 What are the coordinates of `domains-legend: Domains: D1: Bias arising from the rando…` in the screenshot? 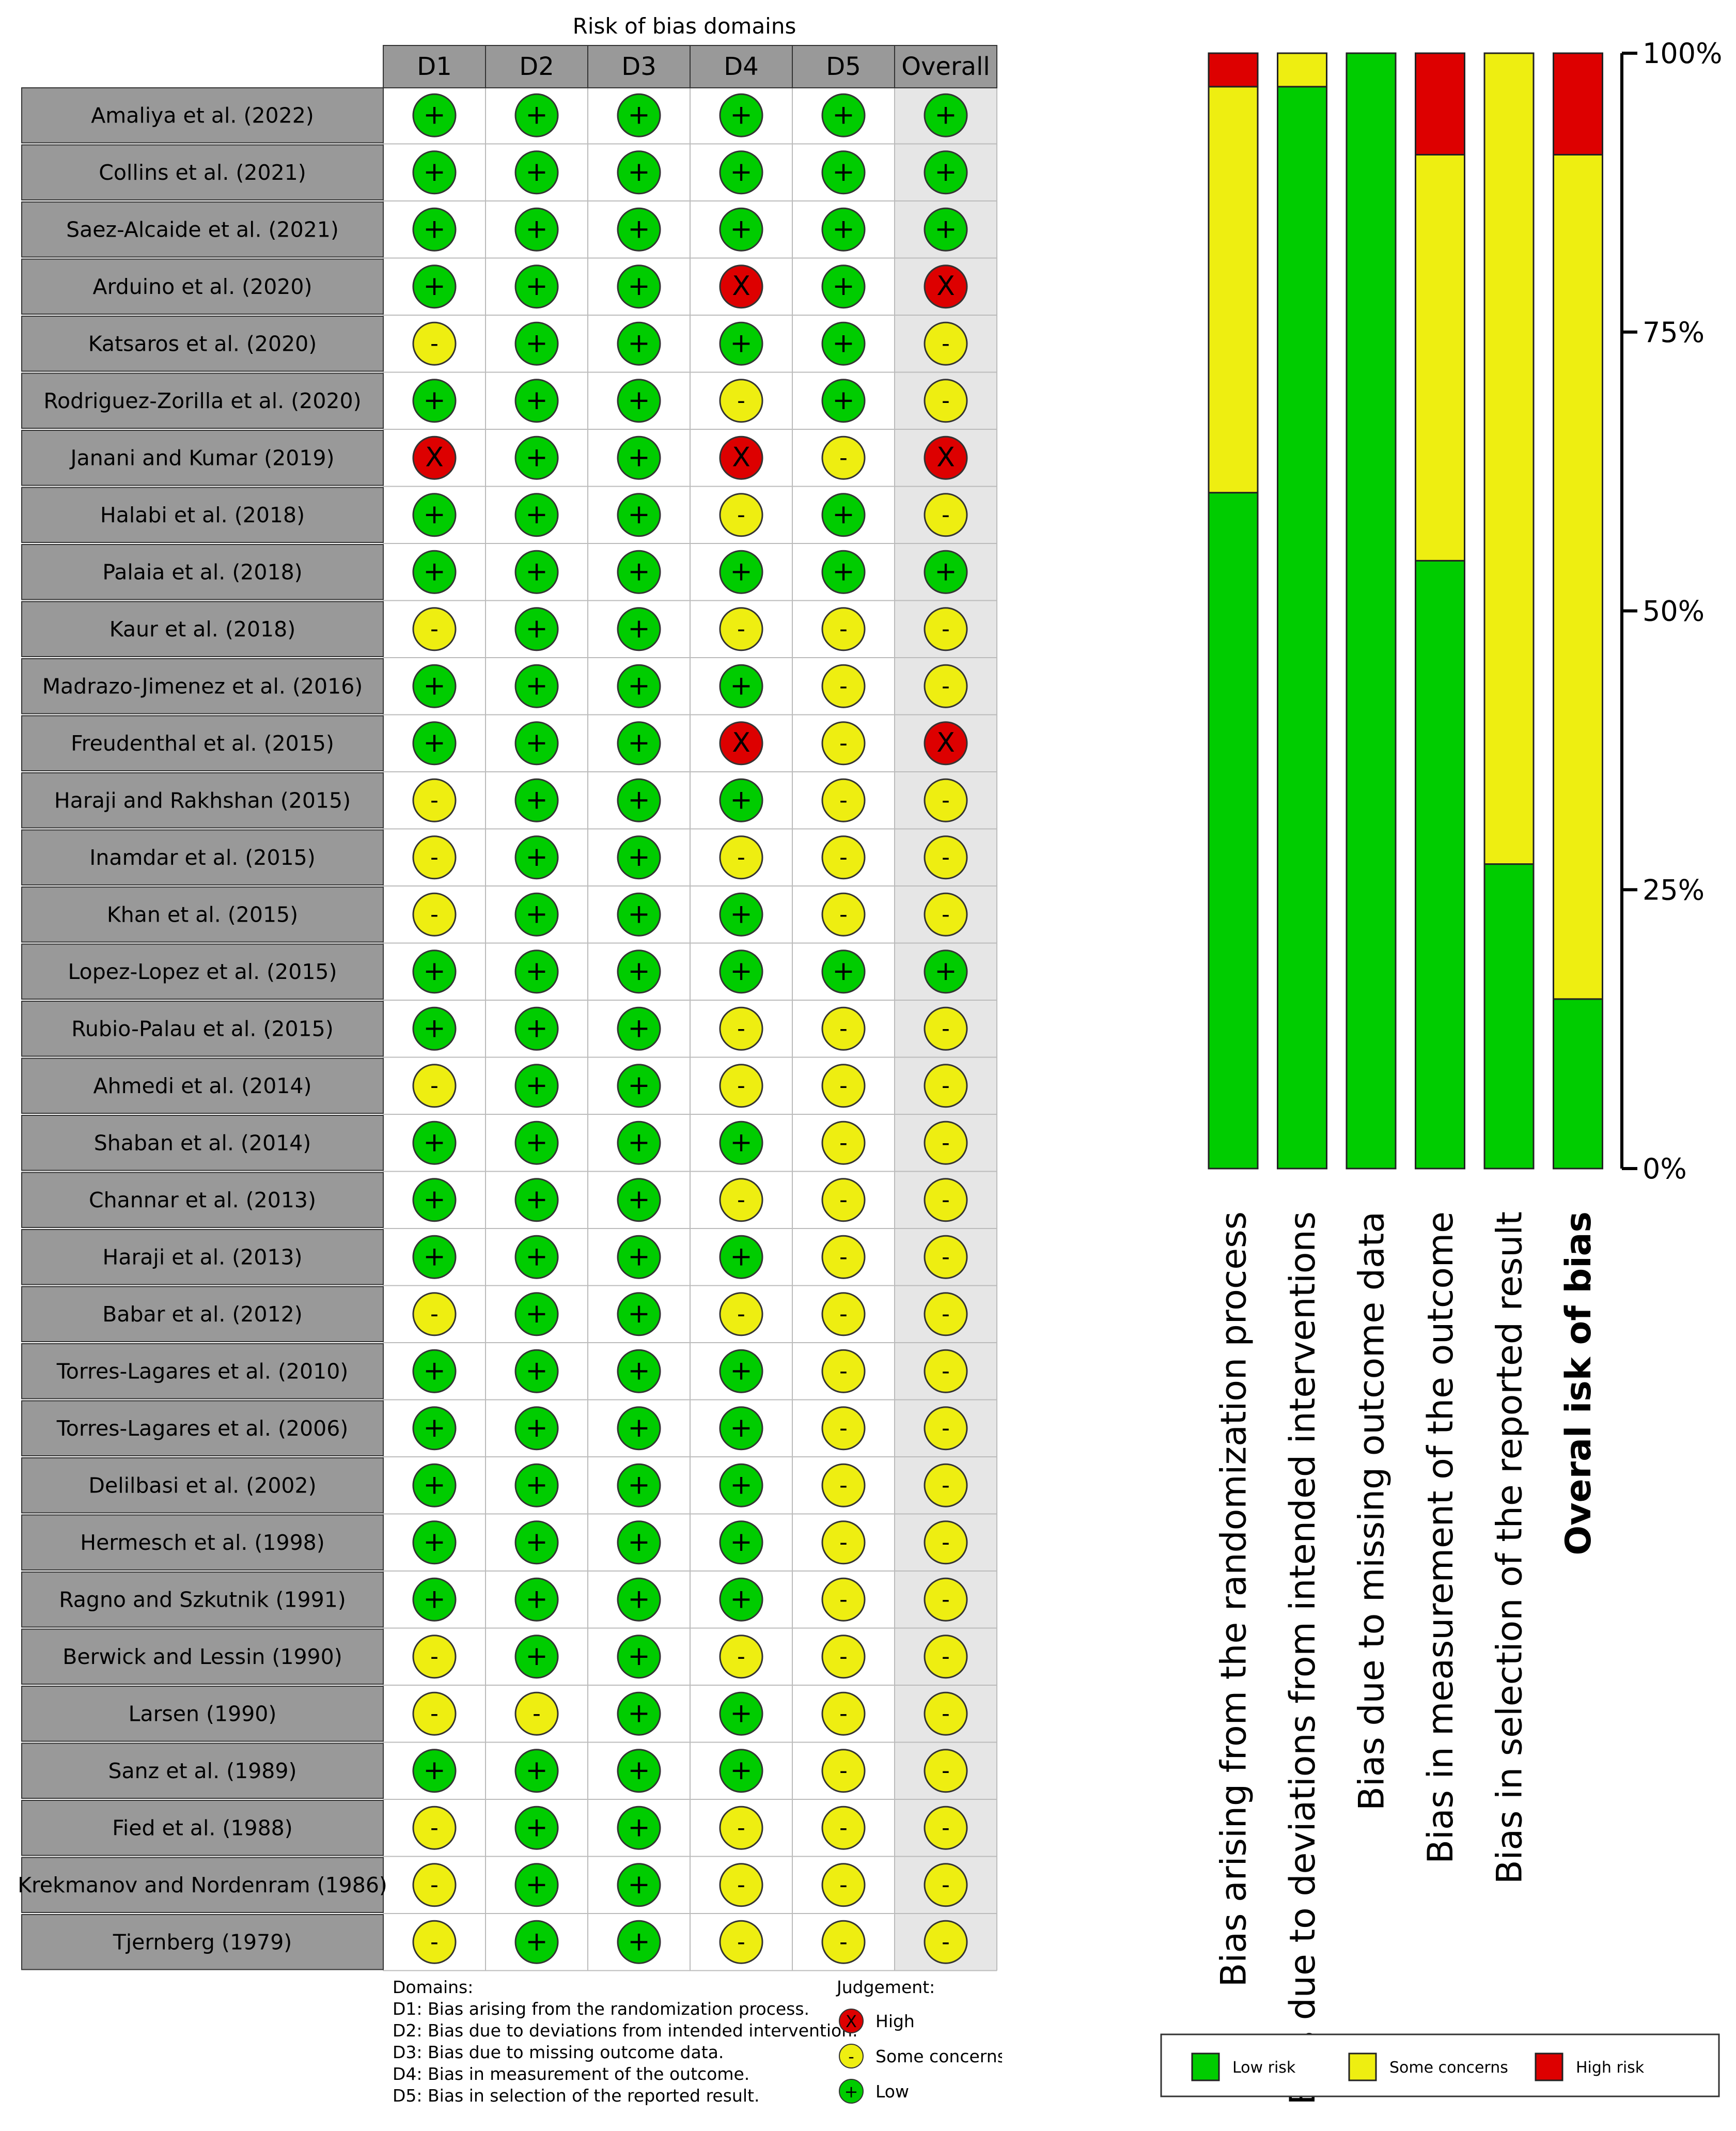 It's located at (625, 2041).